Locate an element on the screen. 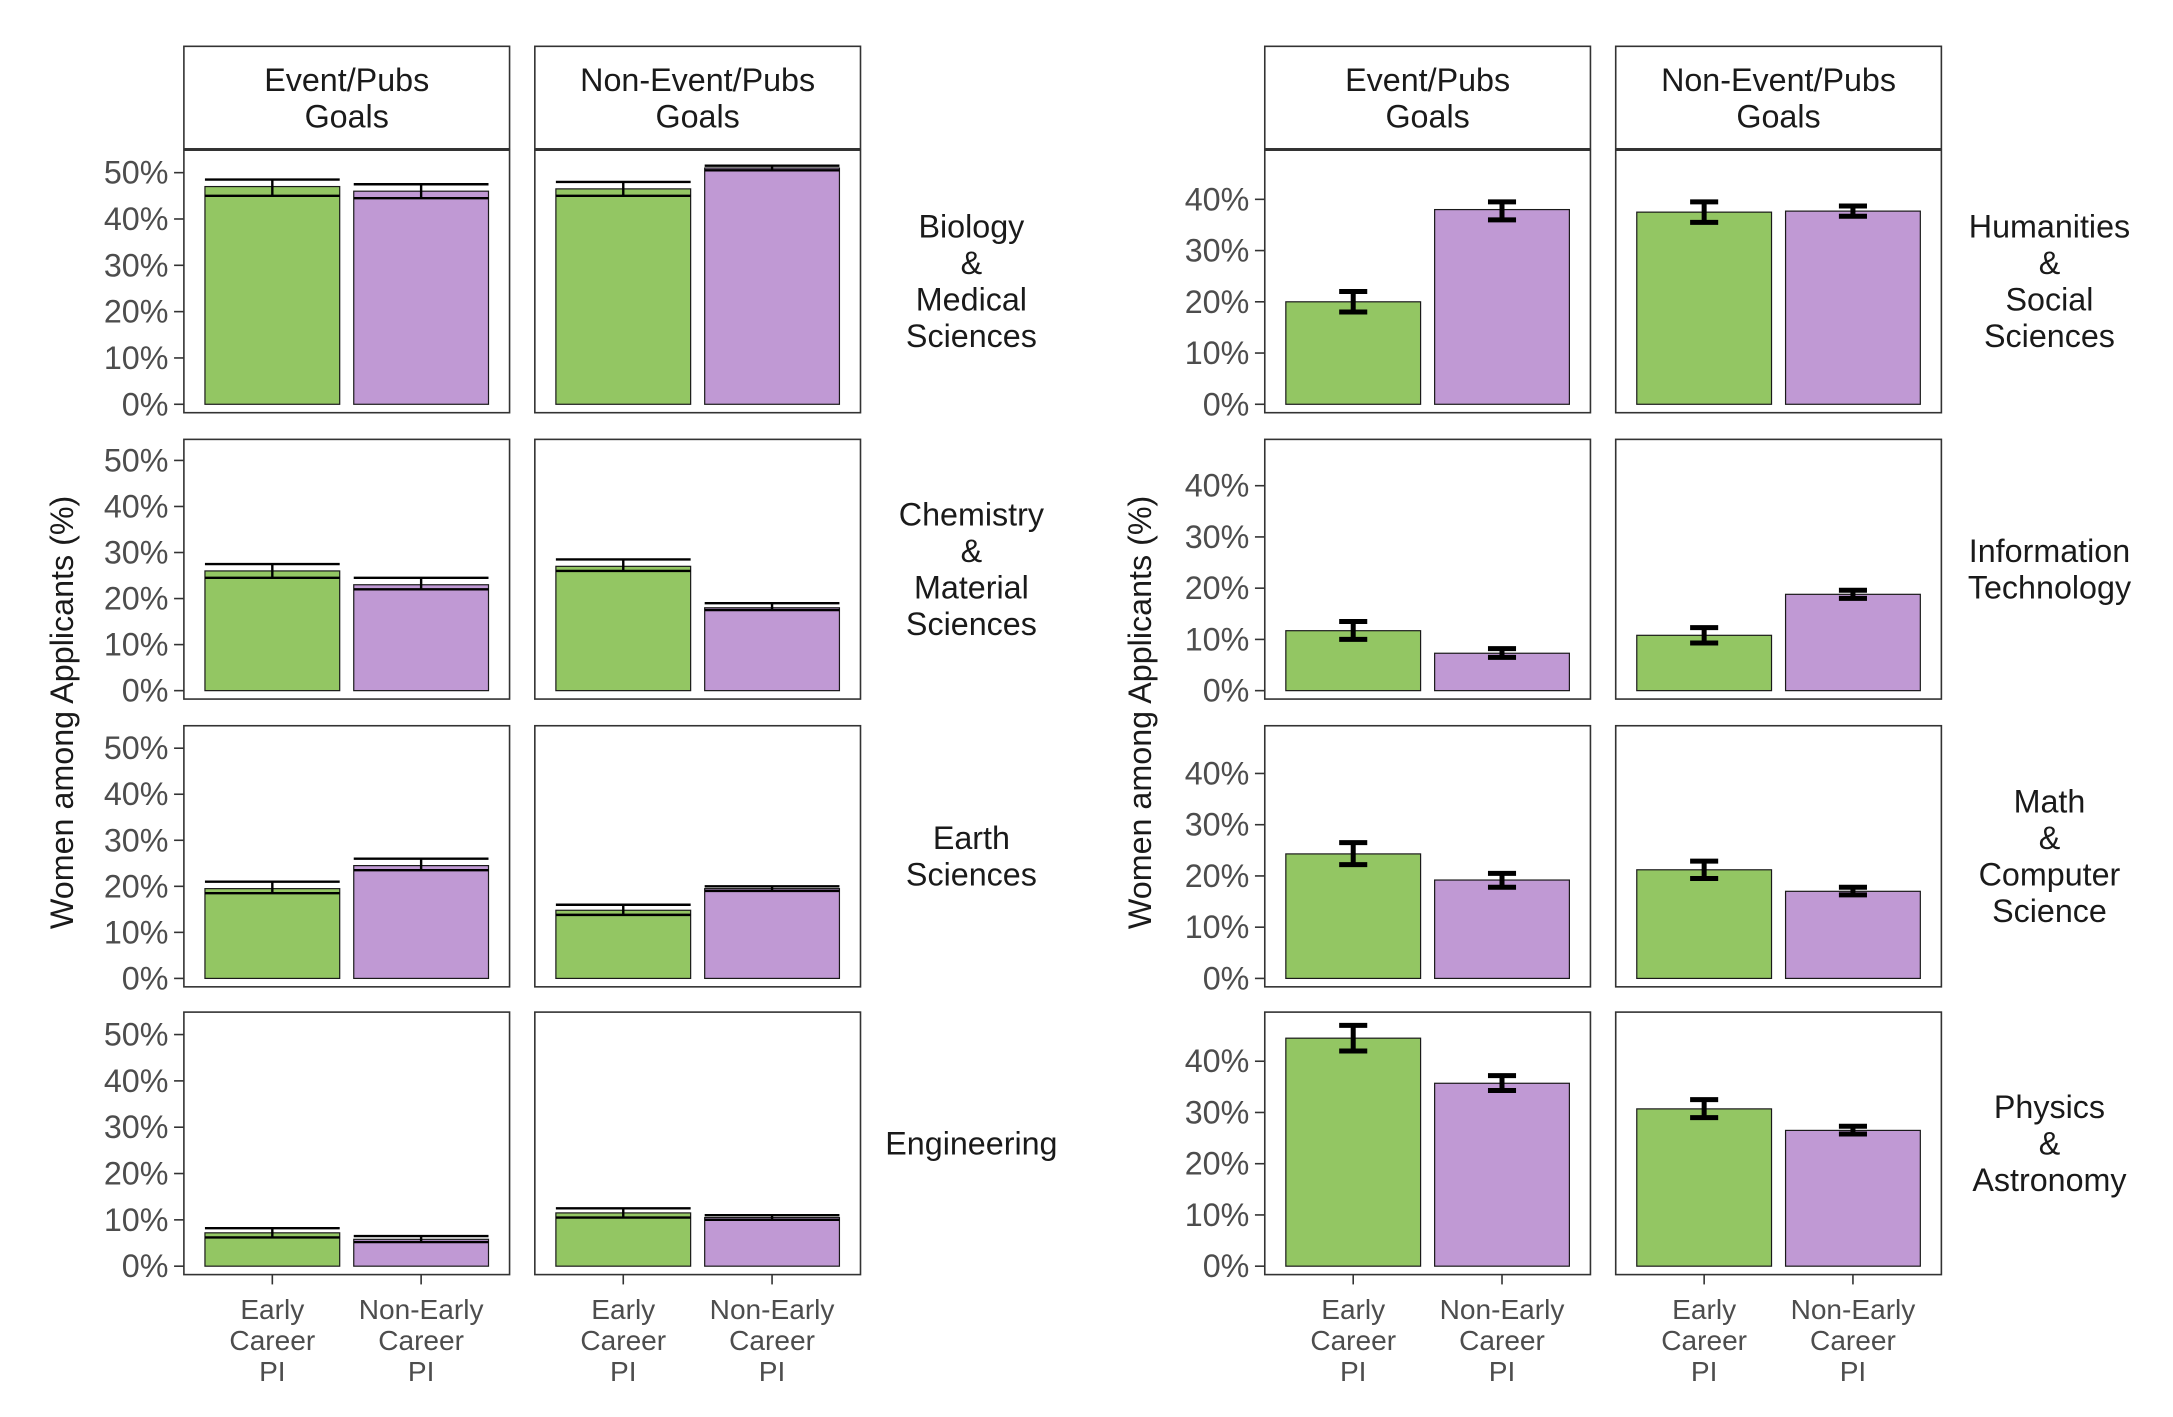 This screenshot has width=2173, height=1417. facet-row-label: Math & Computer Science is located at coordinates (2050, 856).